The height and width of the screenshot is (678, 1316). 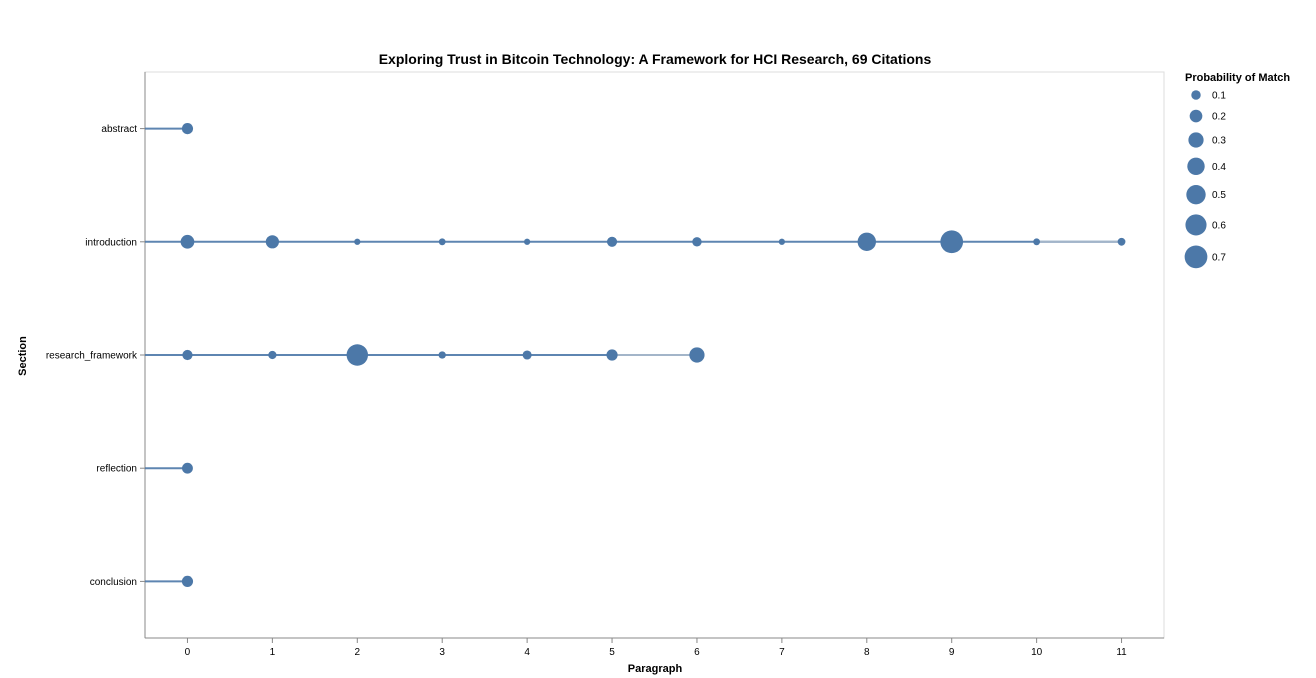 I want to click on x-tick-label: 0, so click(x=188, y=652).